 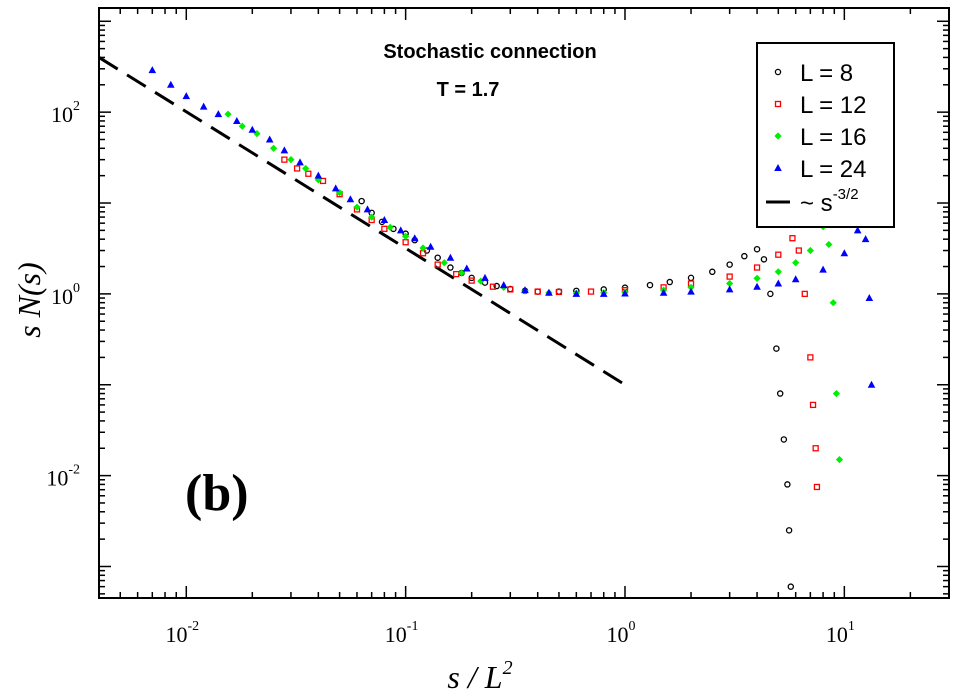 I want to click on x-axis-label-main: s / L, so click(x=474, y=677).